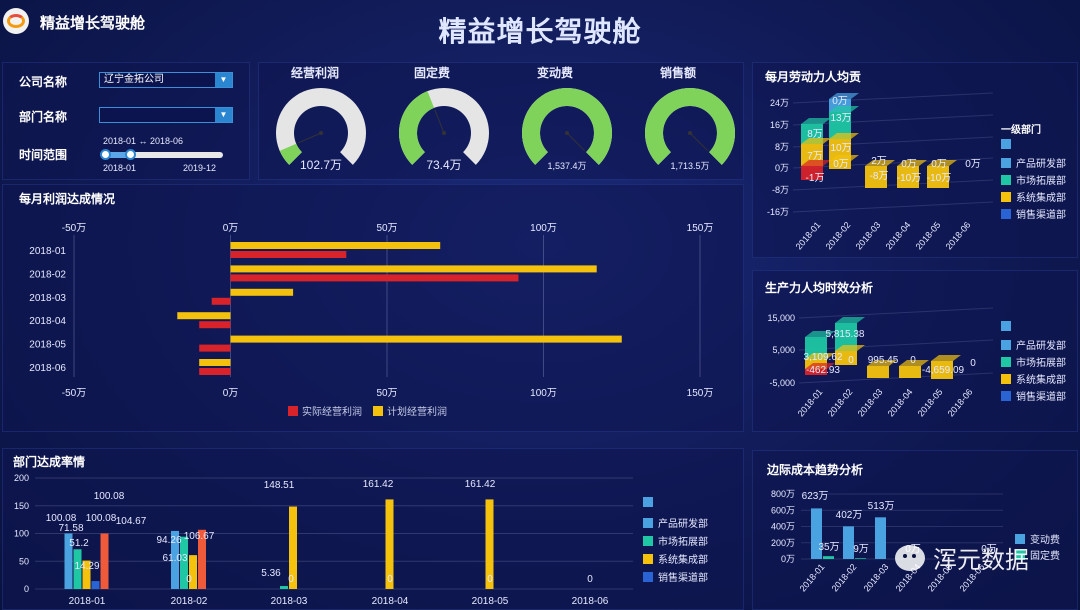  I want to click on y-tick-label: 0, so click(26, 589).